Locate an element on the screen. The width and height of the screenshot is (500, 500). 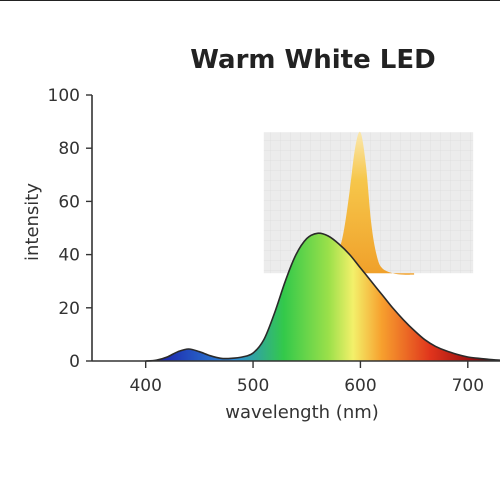
x-tick-label: 500 is located at coordinates (253, 386).